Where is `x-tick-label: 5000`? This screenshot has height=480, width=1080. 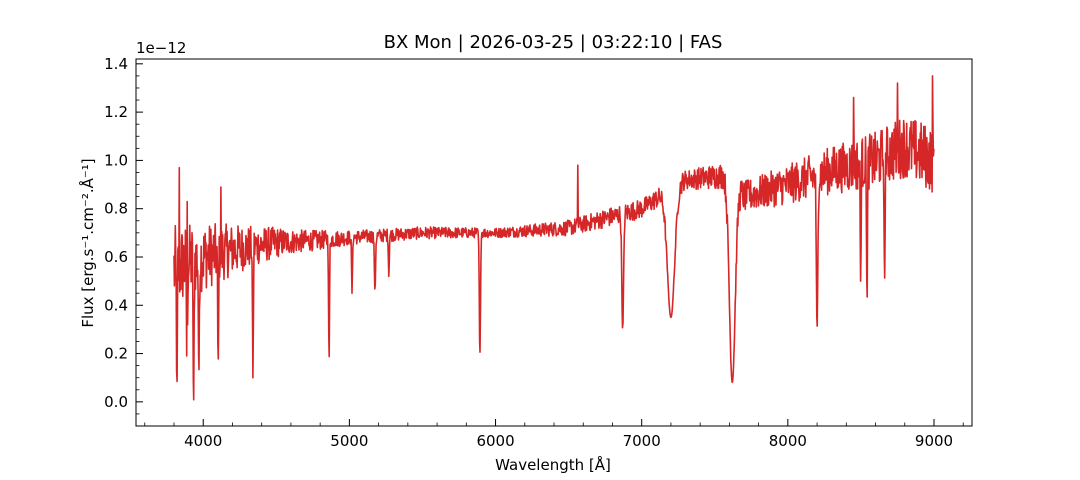 x-tick-label: 5000 is located at coordinates (349, 441).